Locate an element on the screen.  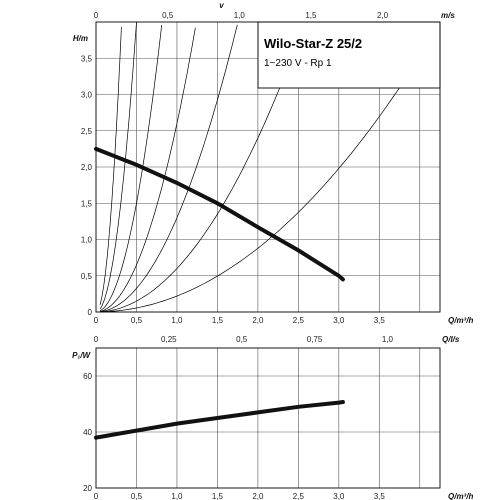
top-tick-label: 1,0 is located at coordinates (240, 15).